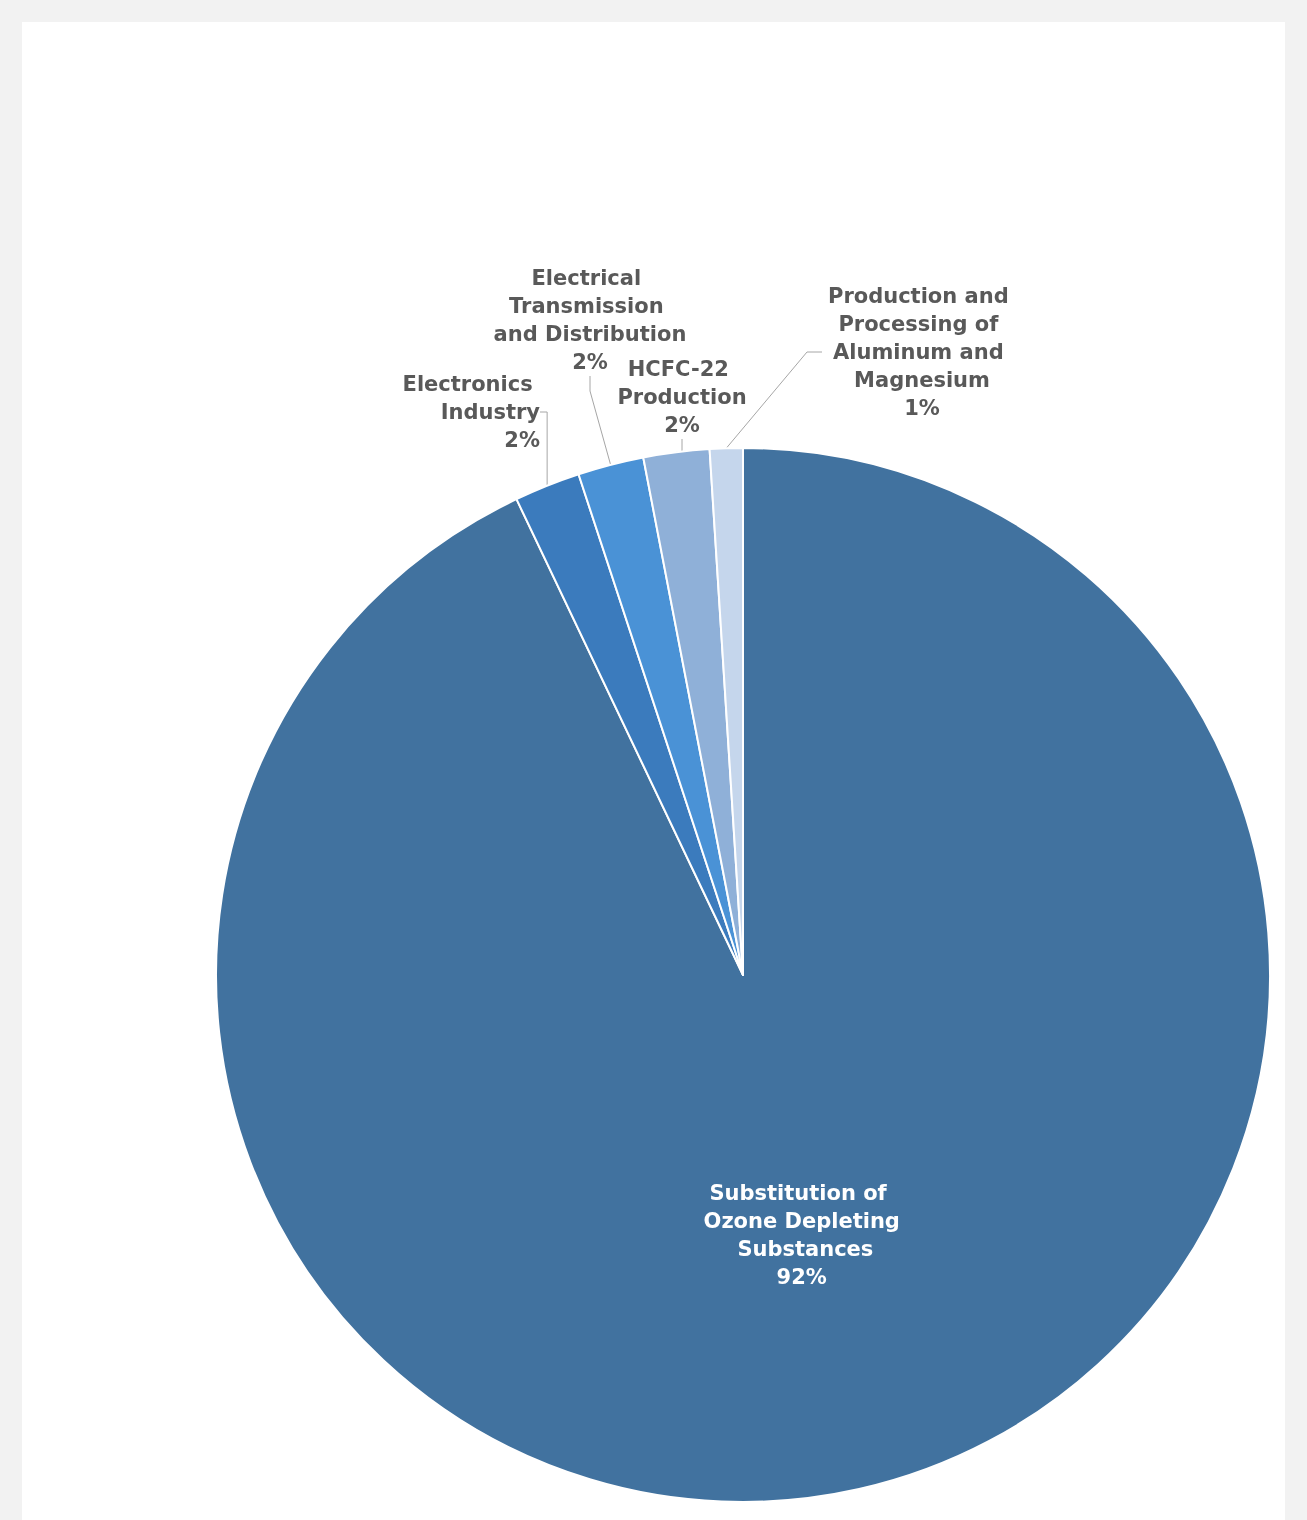 This screenshot has width=1307, height=1520. Describe the element at coordinates (682, 383) in the screenshot. I see `slice-label: HCFC-22 Production` at that location.